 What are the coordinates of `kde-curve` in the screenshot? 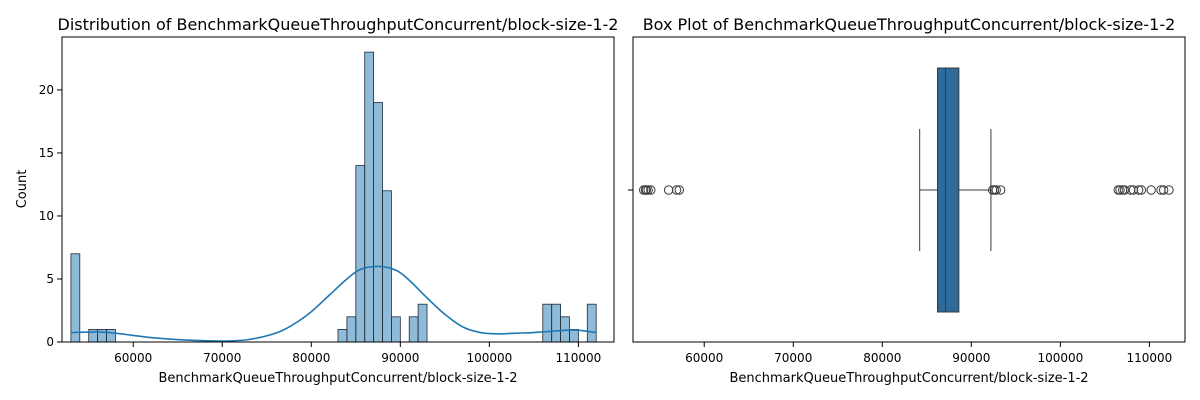 It's located at (333, 303).